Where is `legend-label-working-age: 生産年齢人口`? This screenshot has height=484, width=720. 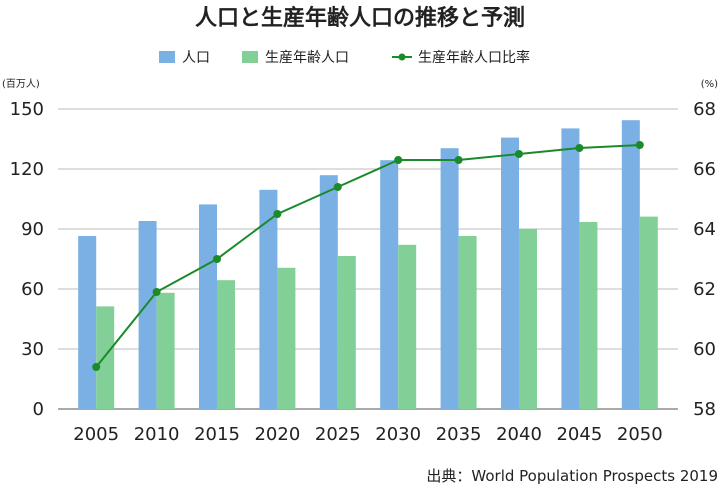
legend-label-working-age: 生産年齢人口 is located at coordinates (307, 58).